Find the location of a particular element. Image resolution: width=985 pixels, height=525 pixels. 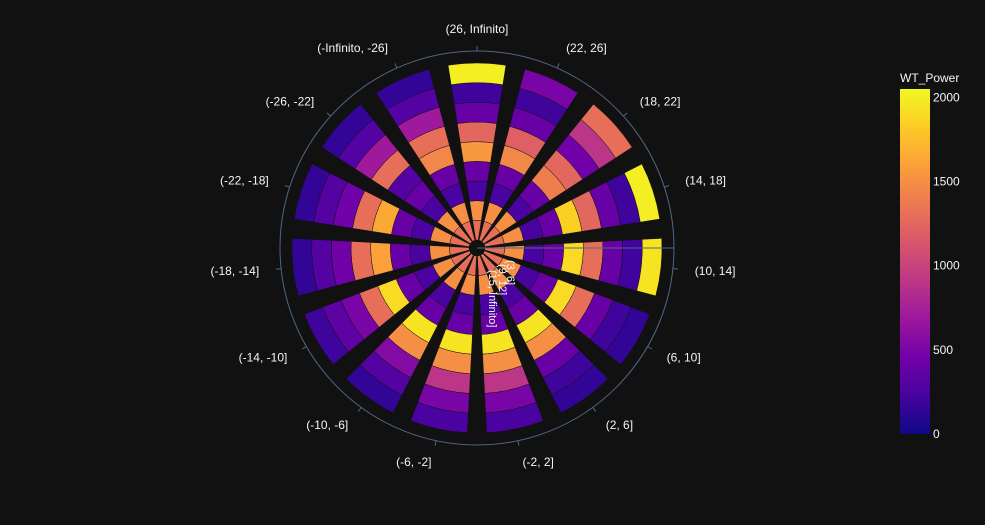

angular-tick-label: (2, 6] is located at coordinates (619, 425).